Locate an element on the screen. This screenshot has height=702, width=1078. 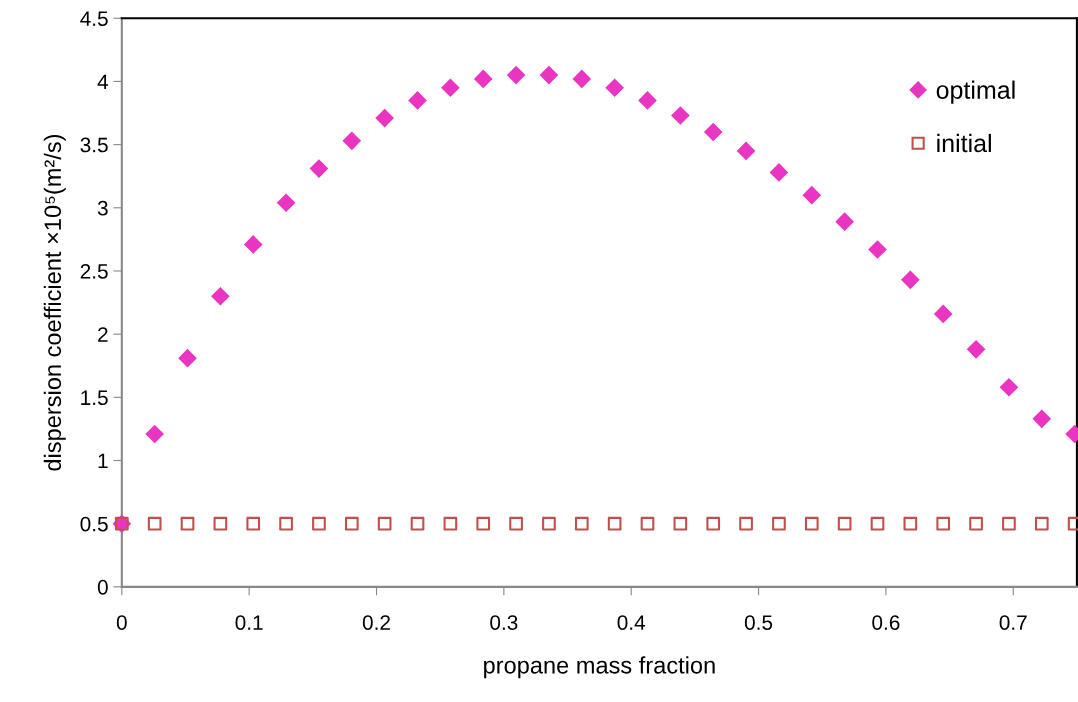
y-tick-label: 4.5 is located at coordinates (94, 19).